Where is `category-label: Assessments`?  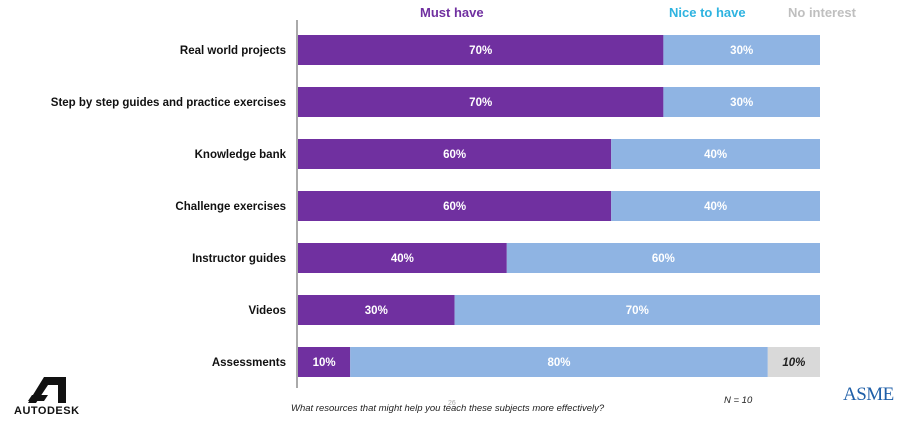 category-label: Assessments is located at coordinates (249, 363).